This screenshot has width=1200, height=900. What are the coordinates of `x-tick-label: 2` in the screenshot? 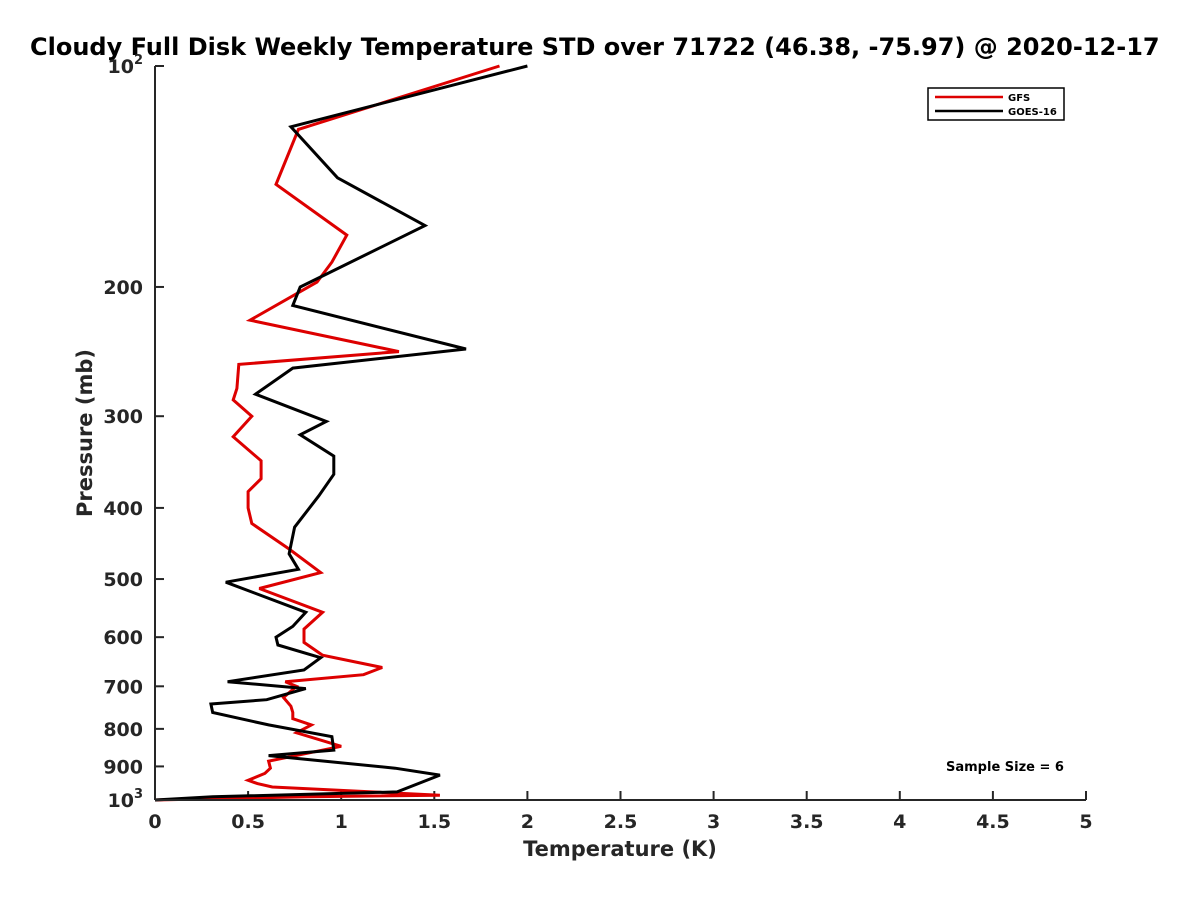 It's located at (527, 822).